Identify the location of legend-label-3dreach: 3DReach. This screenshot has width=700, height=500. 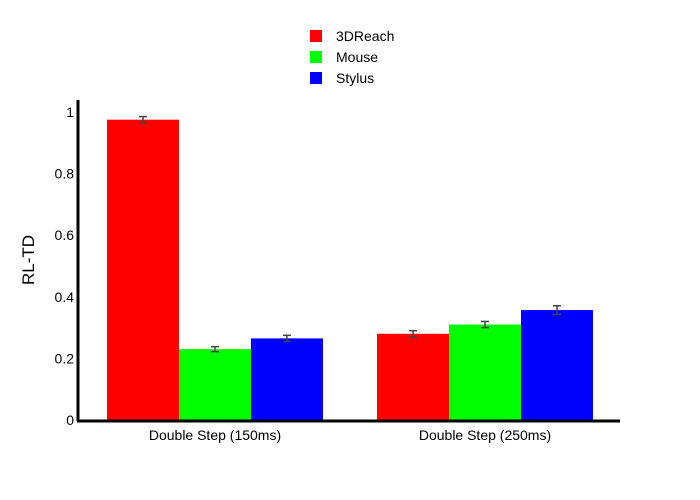
(365, 36).